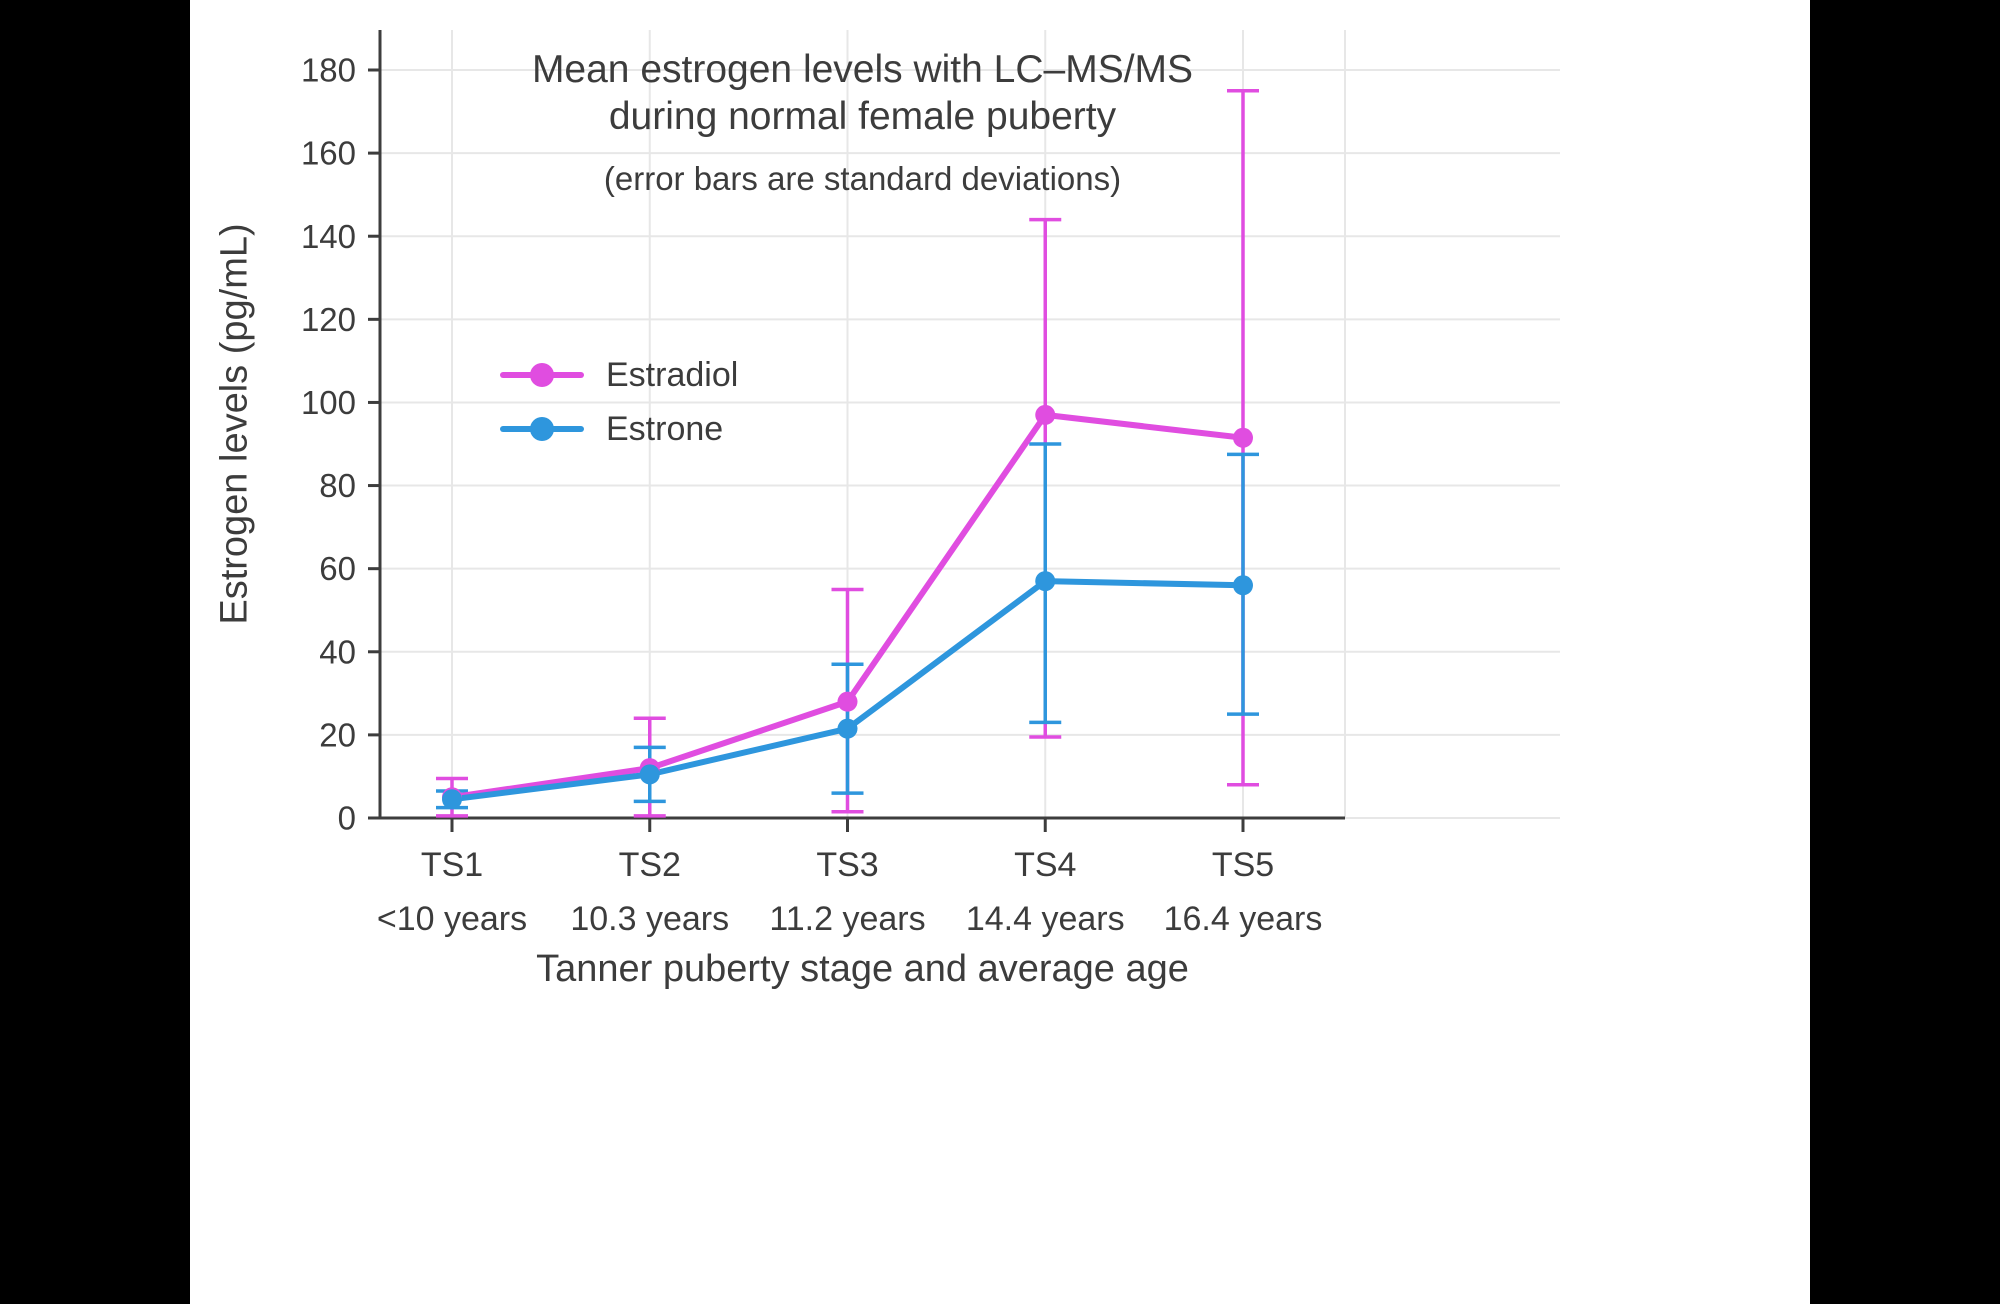 The height and width of the screenshot is (1304, 2000). Describe the element at coordinates (847, 701) in the screenshot. I see `data-point-estradiol-ts3` at that location.